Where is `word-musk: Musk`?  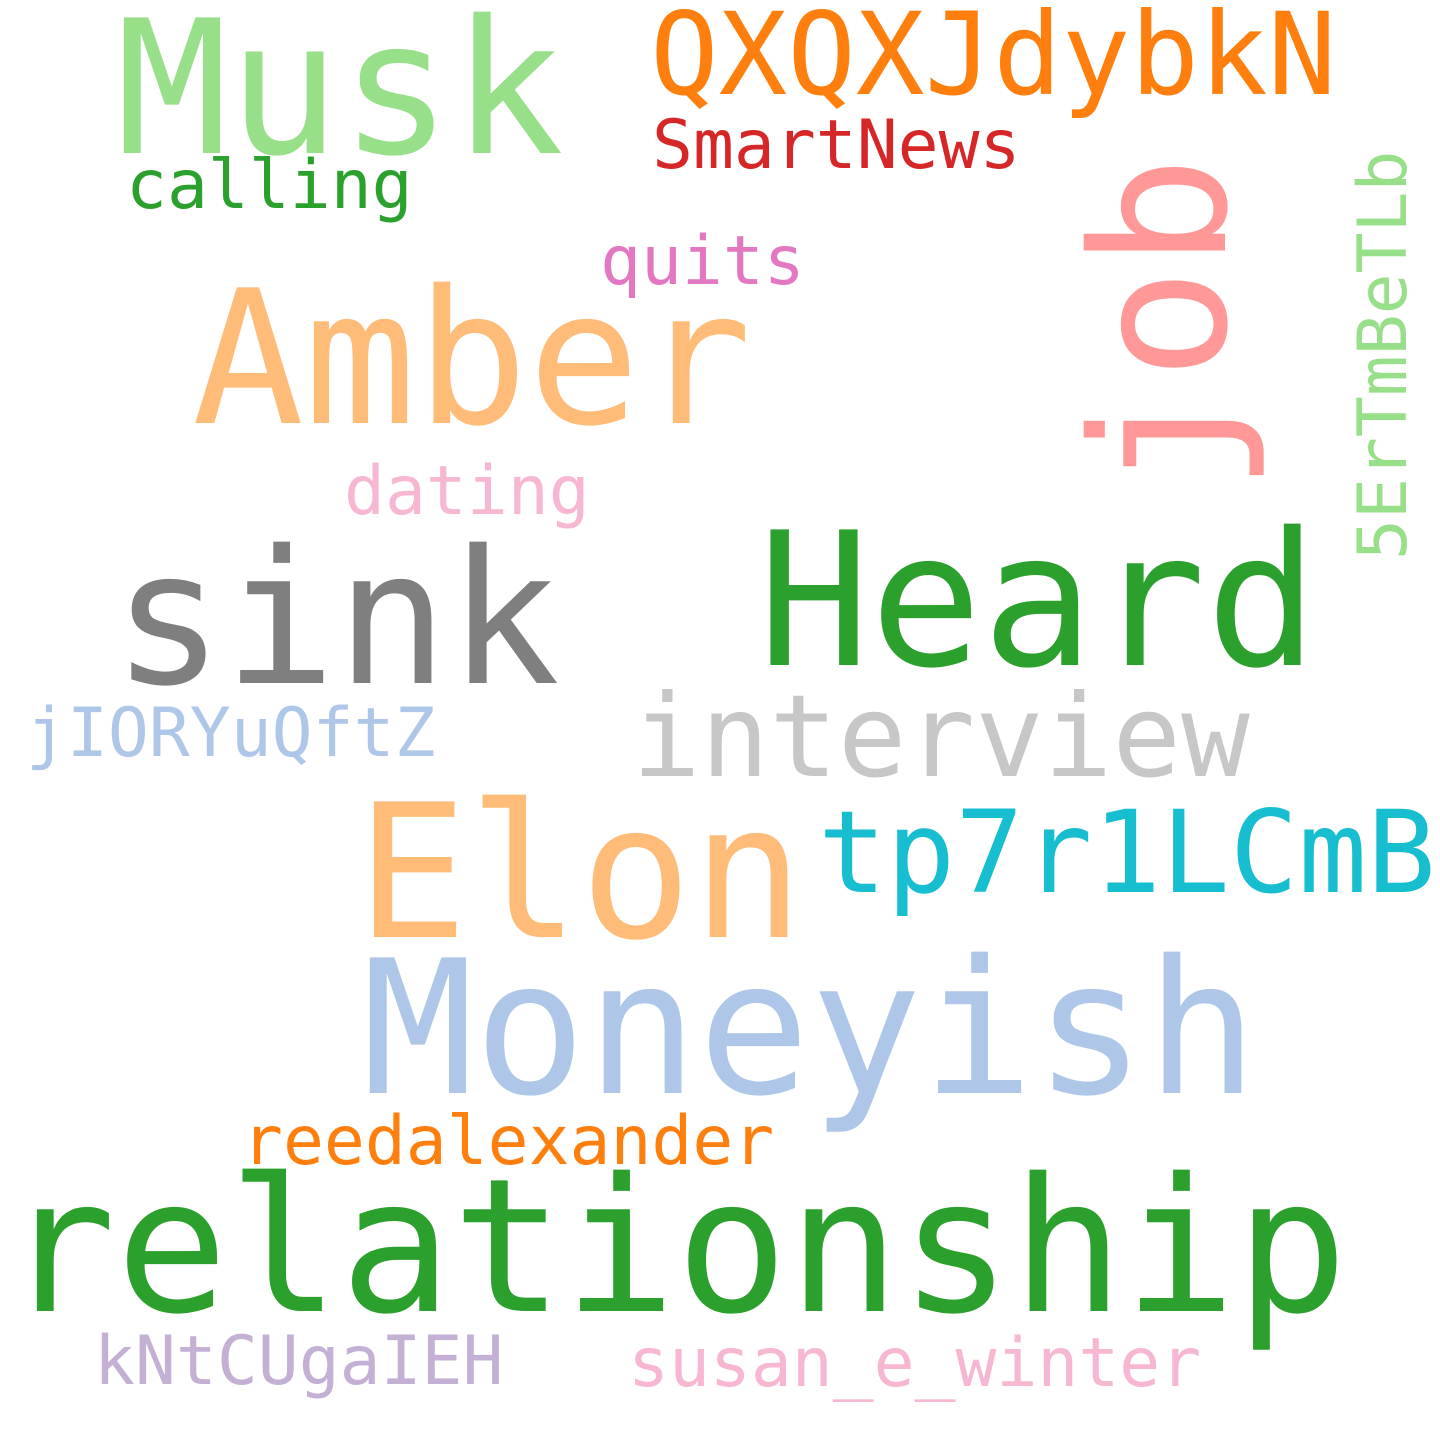
word-musk: Musk is located at coordinates (340, 98).